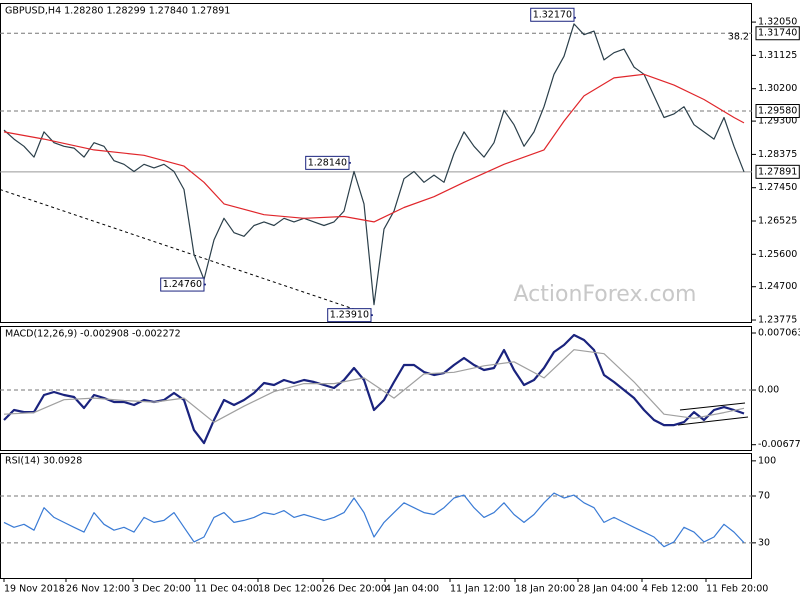  Describe the element at coordinates (670, 589) in the screenshot. I see `x-tick-label: 4 Feb 12:00` at that location.